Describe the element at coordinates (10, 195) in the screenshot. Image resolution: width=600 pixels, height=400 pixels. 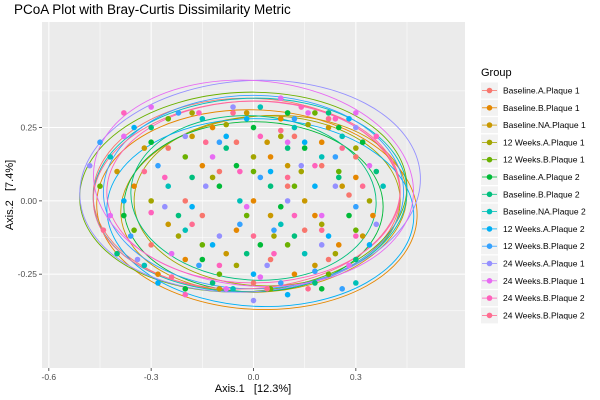
I see `y-axis-title: Axis.2 [7.4%]` at that location.